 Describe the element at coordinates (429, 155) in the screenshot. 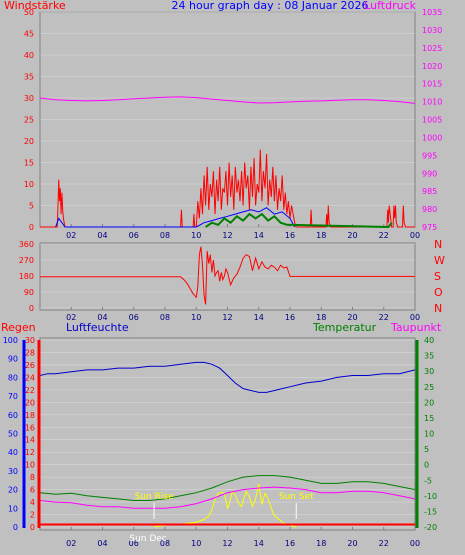

I see `pressure-y-tick-label: 995` at that location.